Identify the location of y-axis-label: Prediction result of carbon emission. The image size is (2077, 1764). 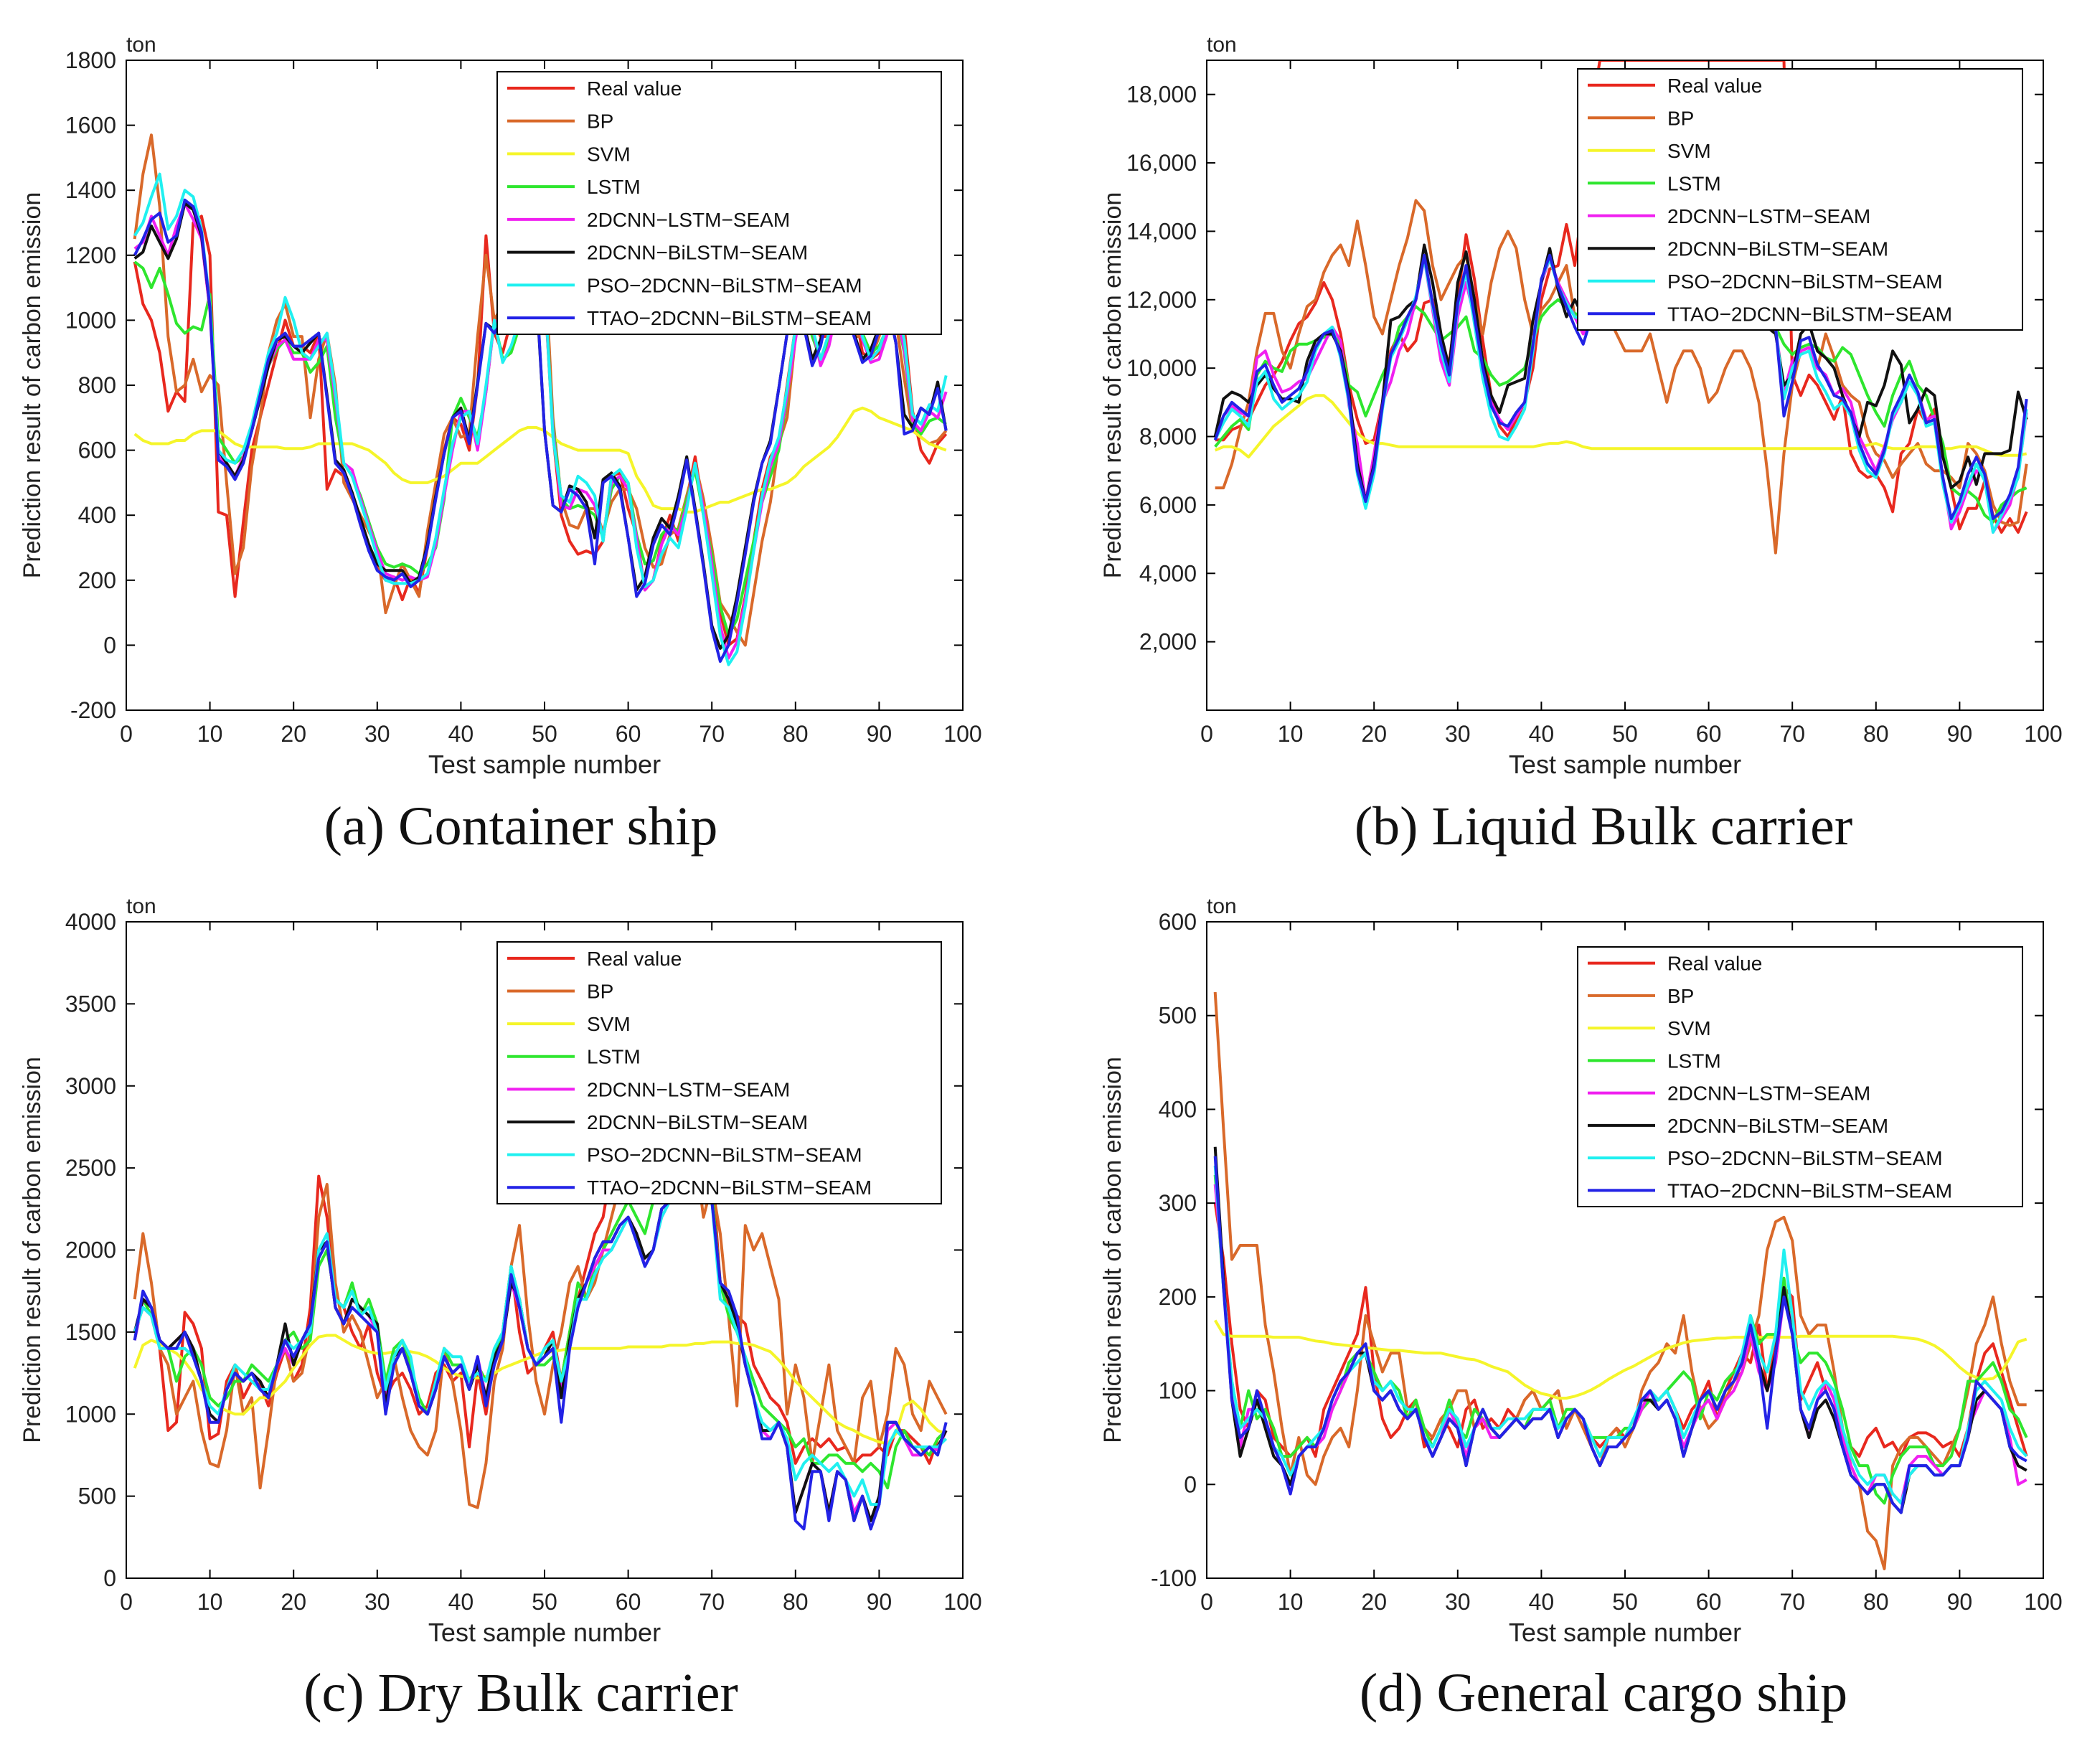
(32, 385).